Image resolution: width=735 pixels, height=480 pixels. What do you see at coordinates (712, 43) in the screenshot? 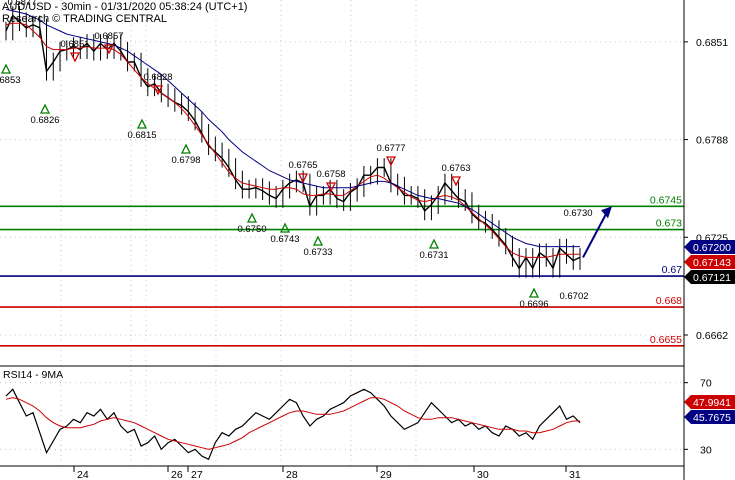
I see `price-tick-label: 0.6851` at bounding box center [712, 43].